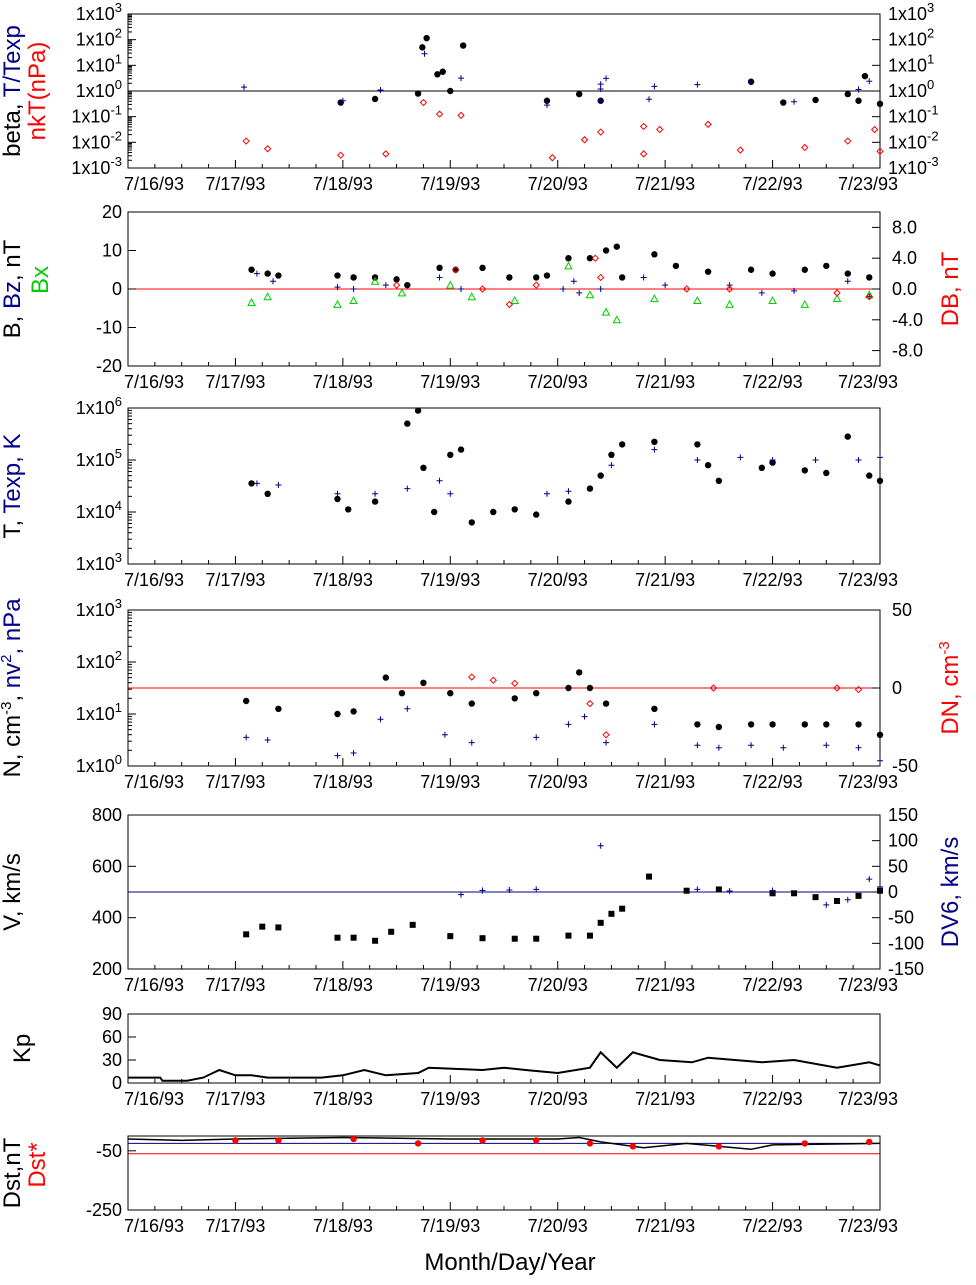 This screenshot has width=976, height=1285. I want to click on right-y-tick-label: 150, so click(903, 815).